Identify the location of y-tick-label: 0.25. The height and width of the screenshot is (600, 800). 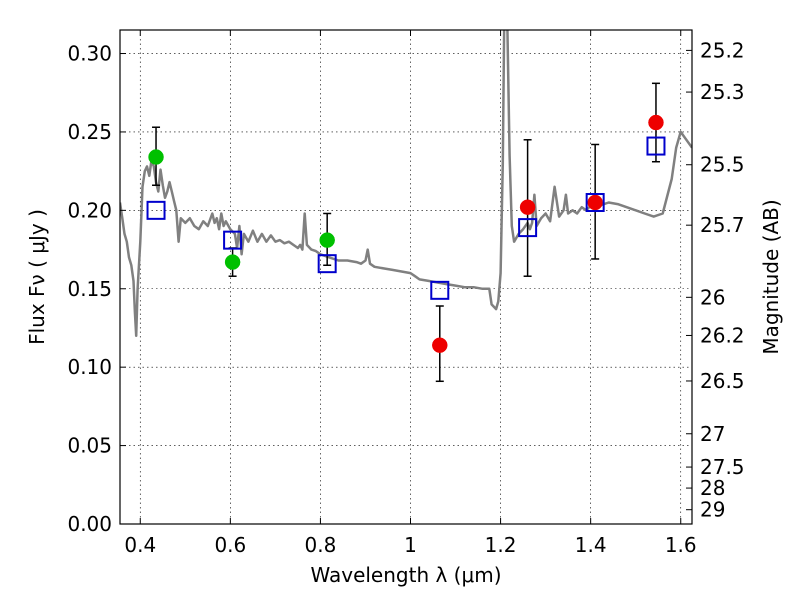
(89, 132).